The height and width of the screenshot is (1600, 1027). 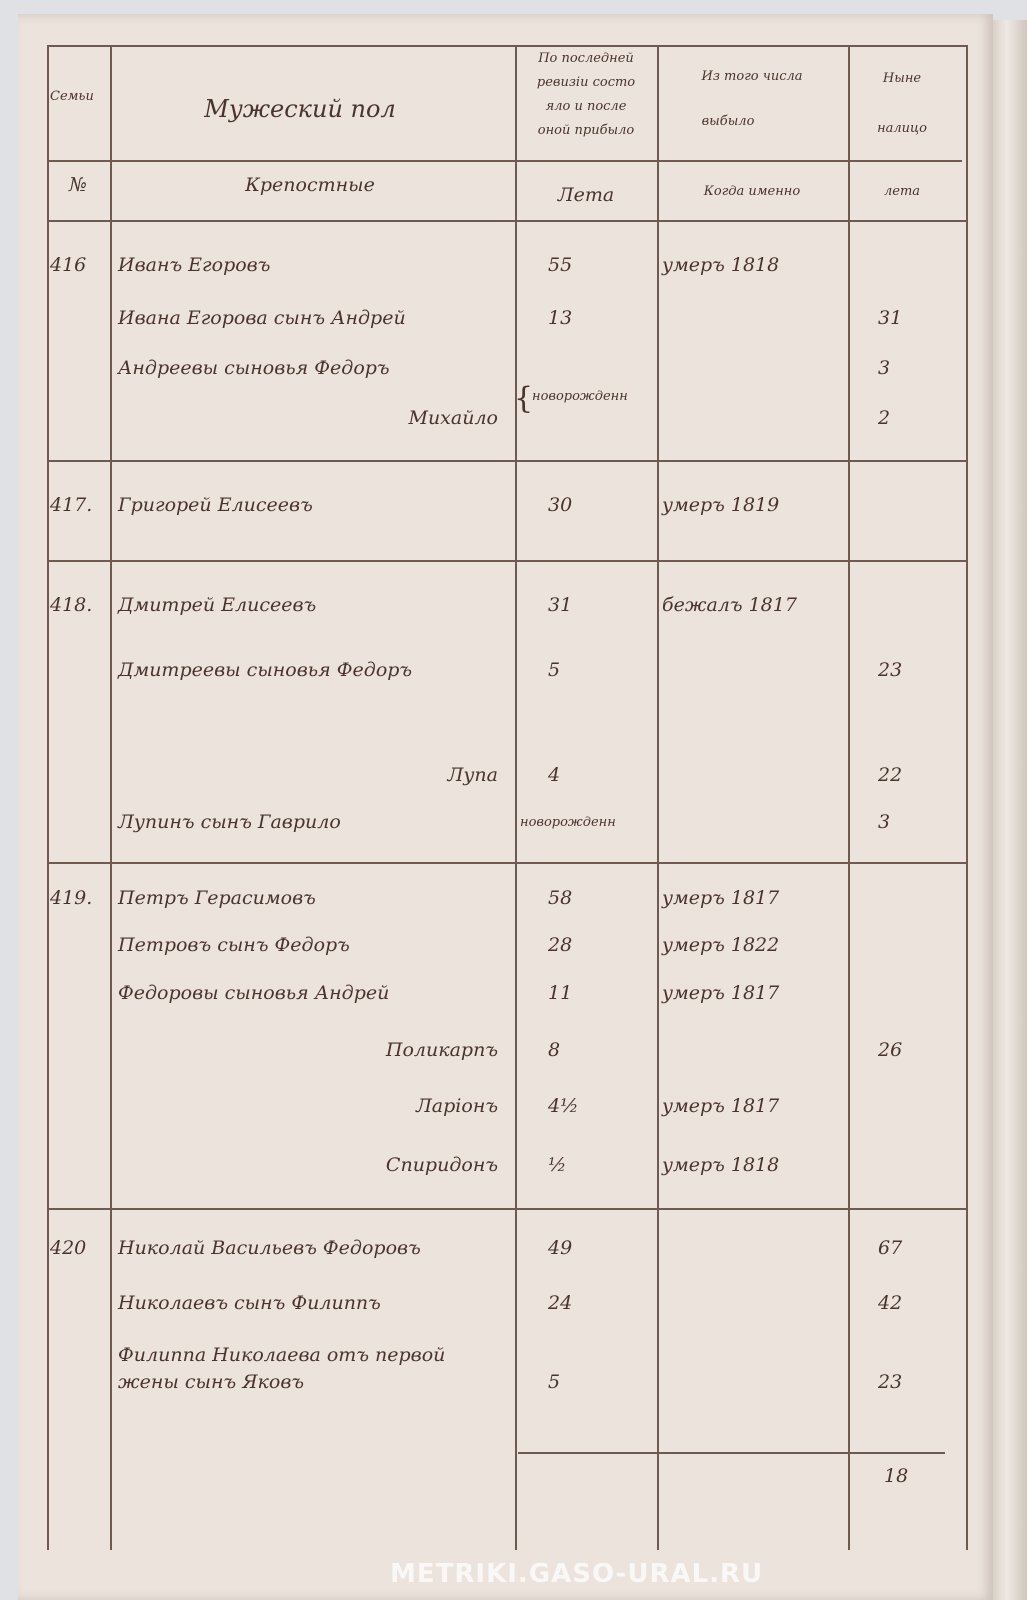 What do you see at coordinates (902, 78) in the screenshot?
I see `header-now: Ныне` at bounding box center [902, 78].